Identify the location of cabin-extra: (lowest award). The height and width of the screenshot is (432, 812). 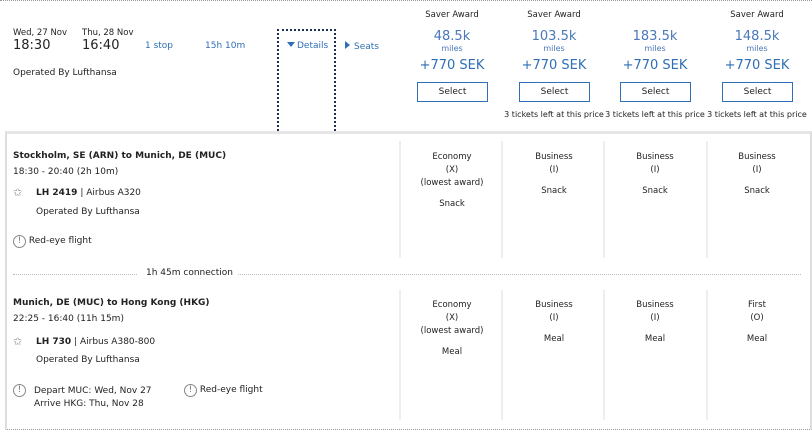
(452, 183).